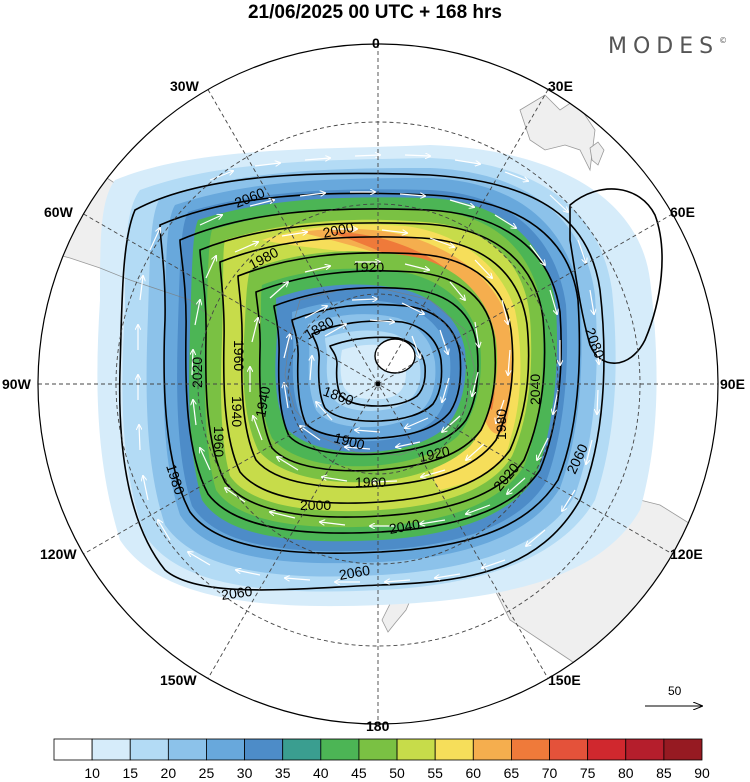  What do you see at coordinates (511, 773) in the screenshot?
I see `colorbar-tick-label: 65` at bounding box center [511, 773].